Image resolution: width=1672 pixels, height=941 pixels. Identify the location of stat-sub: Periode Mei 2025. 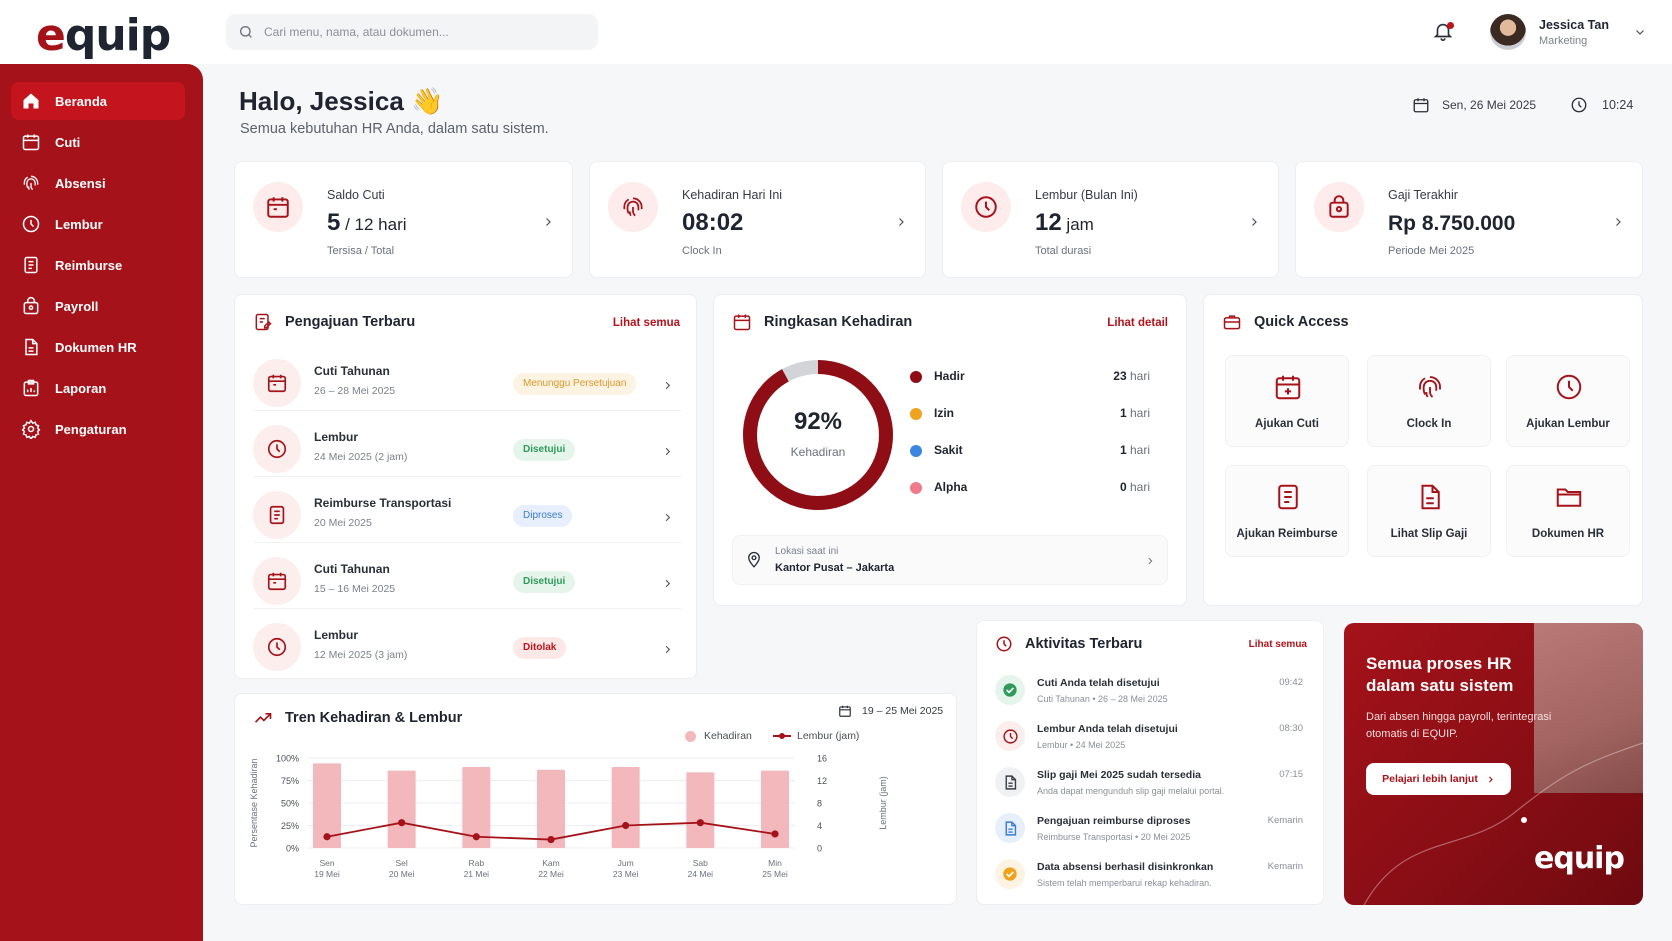
(1431, 251).